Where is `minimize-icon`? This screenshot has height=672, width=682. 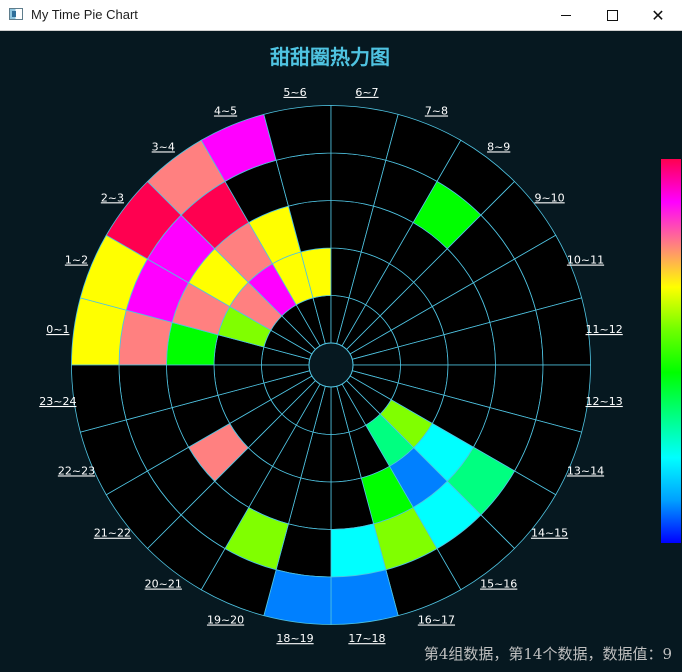
minimize-icon is located at coordinates (566, 15).